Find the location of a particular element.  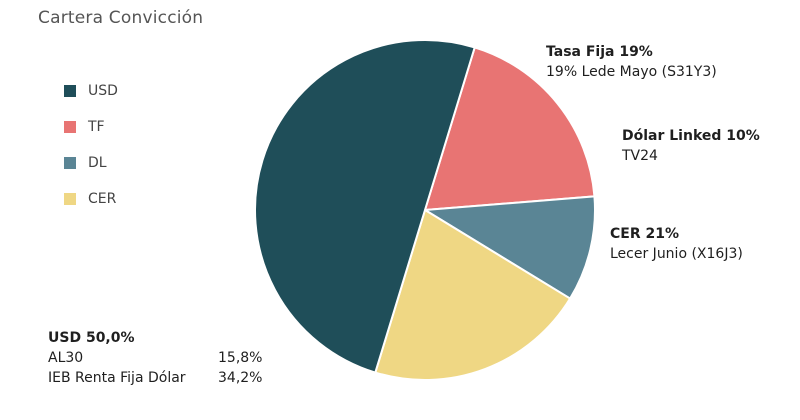

annotation-usd-row-pct: 34,2% is located at coordinates (240, 378).